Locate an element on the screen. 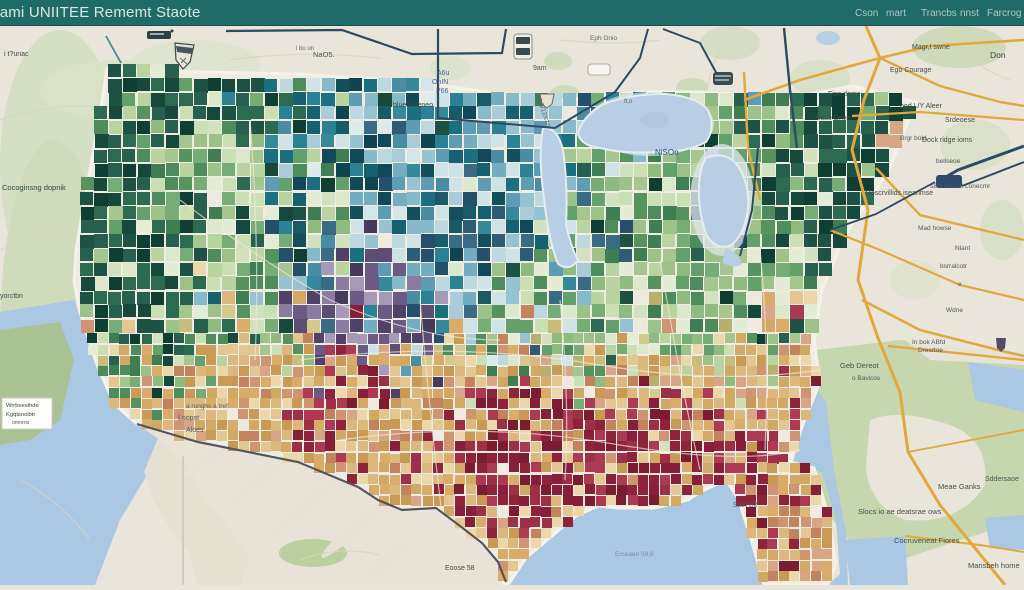 The image size is (1024, 590). svg-text: Cocruveneat Fiores is located at coordinates (927, 540).